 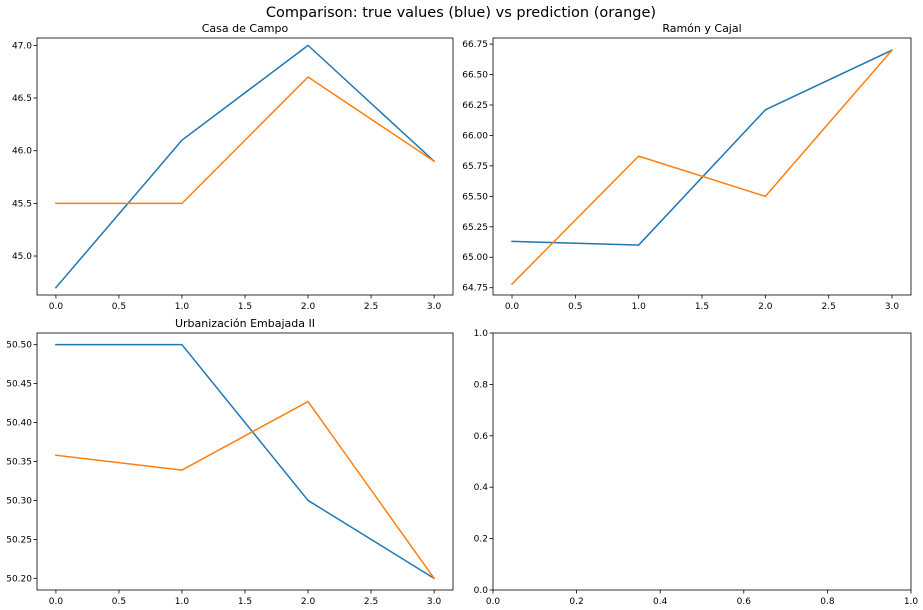 I want to click on x-tick-label: 0.2, so click(x=576, y=602).